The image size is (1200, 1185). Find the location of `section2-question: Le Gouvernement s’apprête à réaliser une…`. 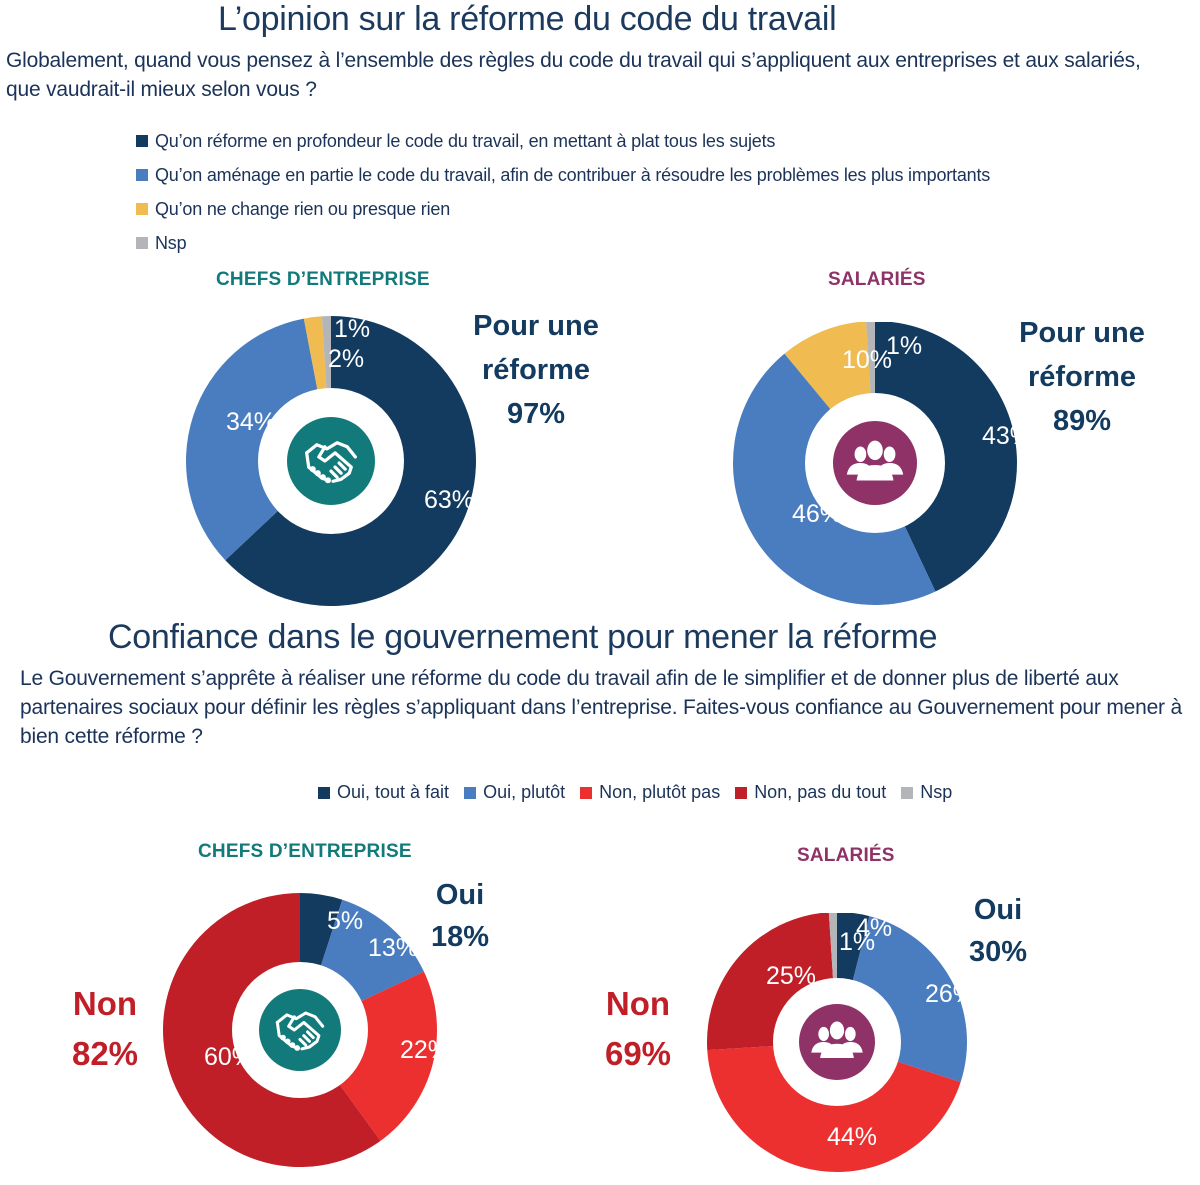

section2-question: Le Gouvernement s’apprête à réaliser une… is located at coordinates (601, 707).